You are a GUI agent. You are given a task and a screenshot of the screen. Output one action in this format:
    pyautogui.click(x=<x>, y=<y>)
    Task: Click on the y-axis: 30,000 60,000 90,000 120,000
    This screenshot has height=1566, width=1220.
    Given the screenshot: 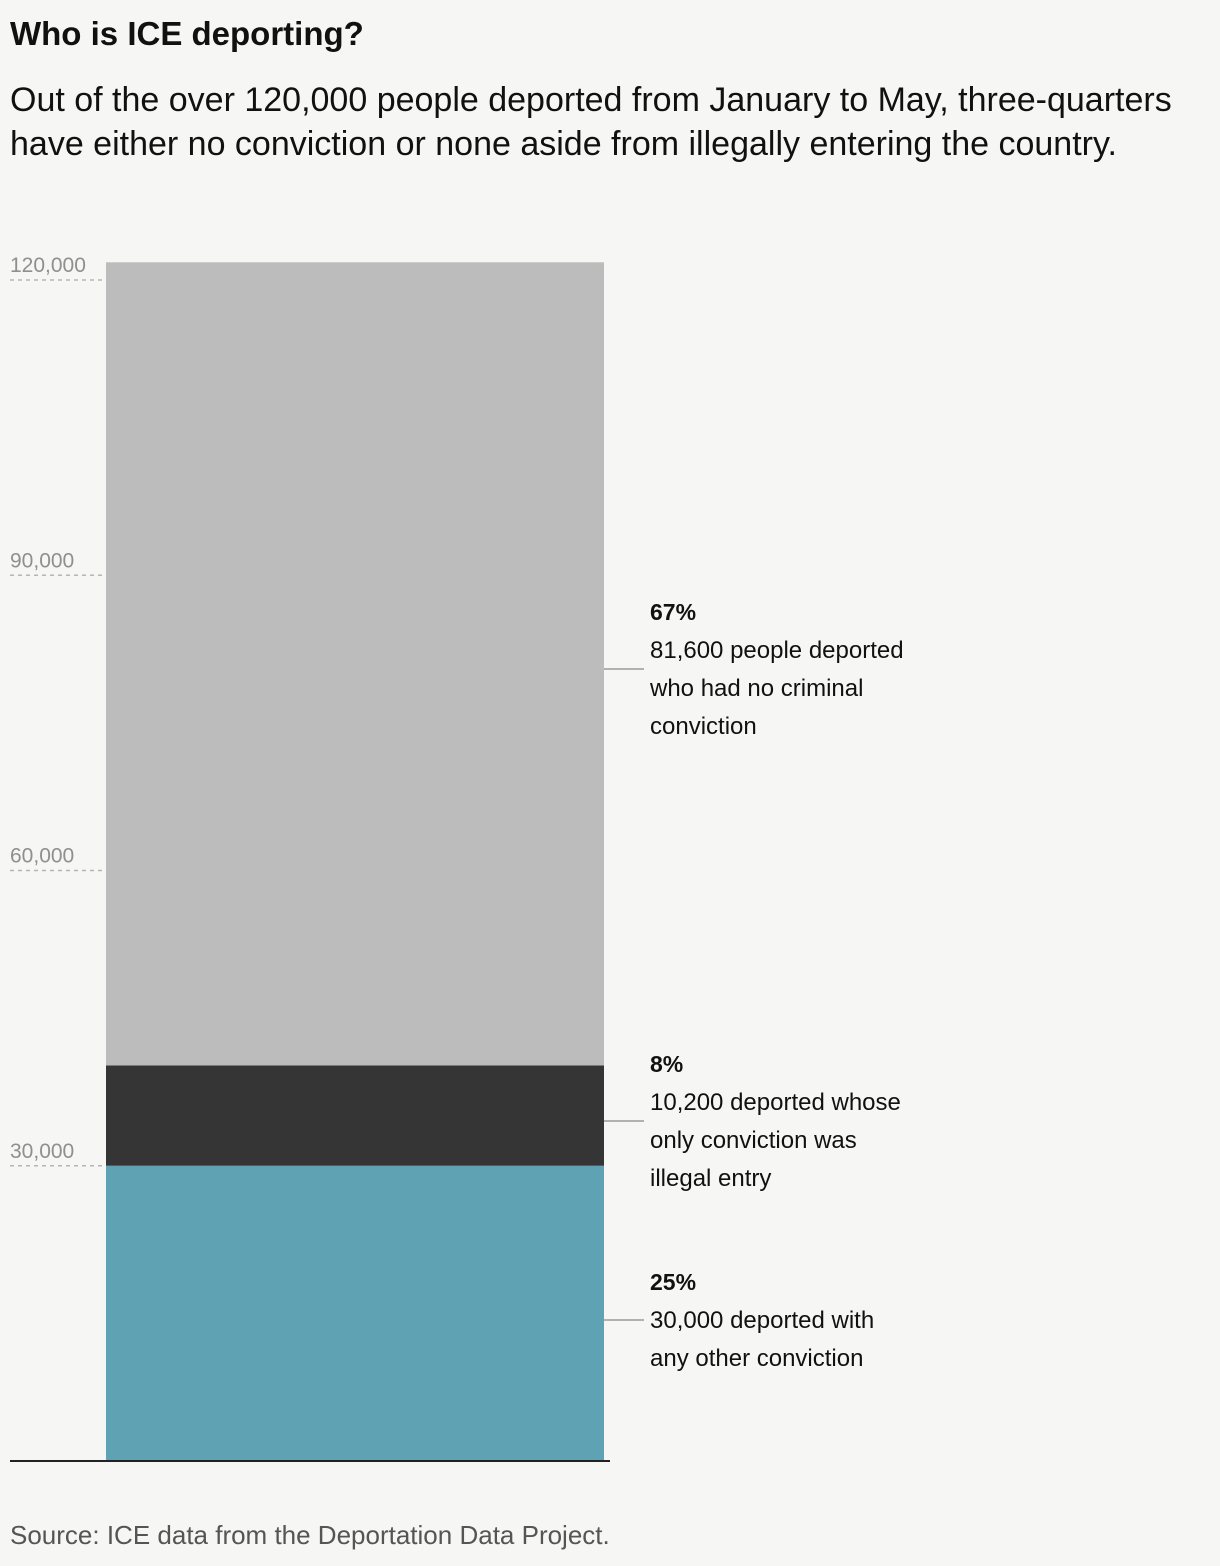 What is the action you would take?
    pyautogui.click(x=58, y=710)
    